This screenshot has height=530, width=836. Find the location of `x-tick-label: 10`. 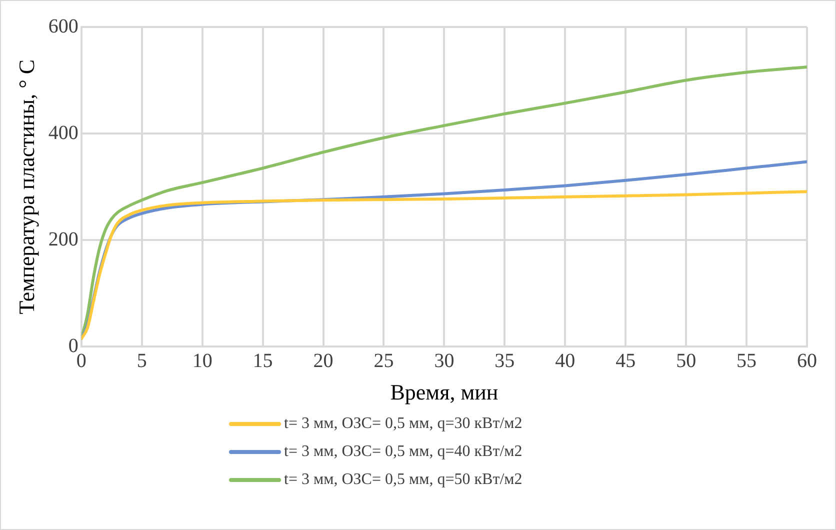

x-tick-label: 10 is located at coordinates (202, 361).